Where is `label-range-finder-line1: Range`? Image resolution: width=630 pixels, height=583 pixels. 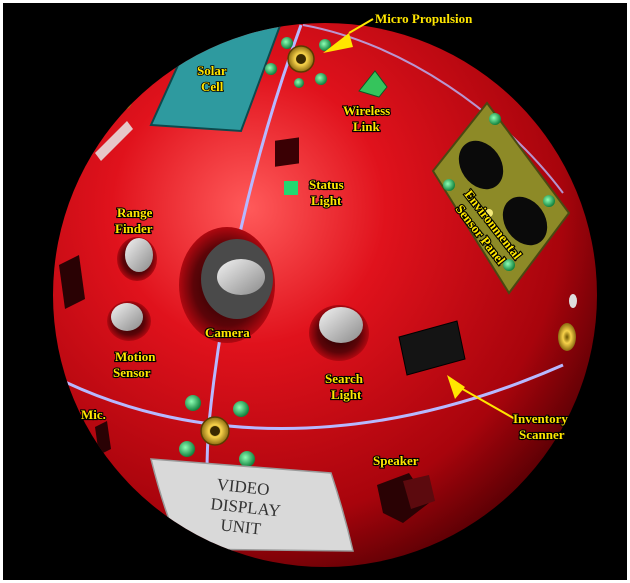 label-range-finder-line1: Range is located at coordinates (135, 212).